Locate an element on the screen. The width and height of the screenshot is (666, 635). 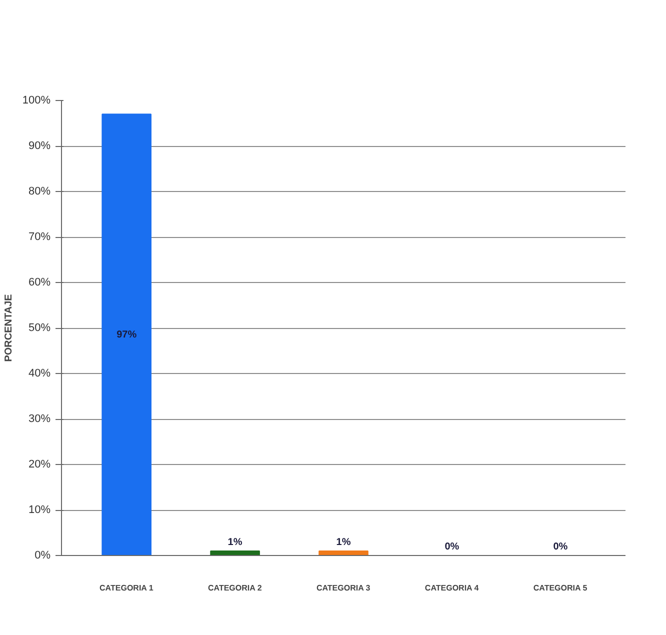
y-tick-label: 70% is located at coordinates (39, 237).